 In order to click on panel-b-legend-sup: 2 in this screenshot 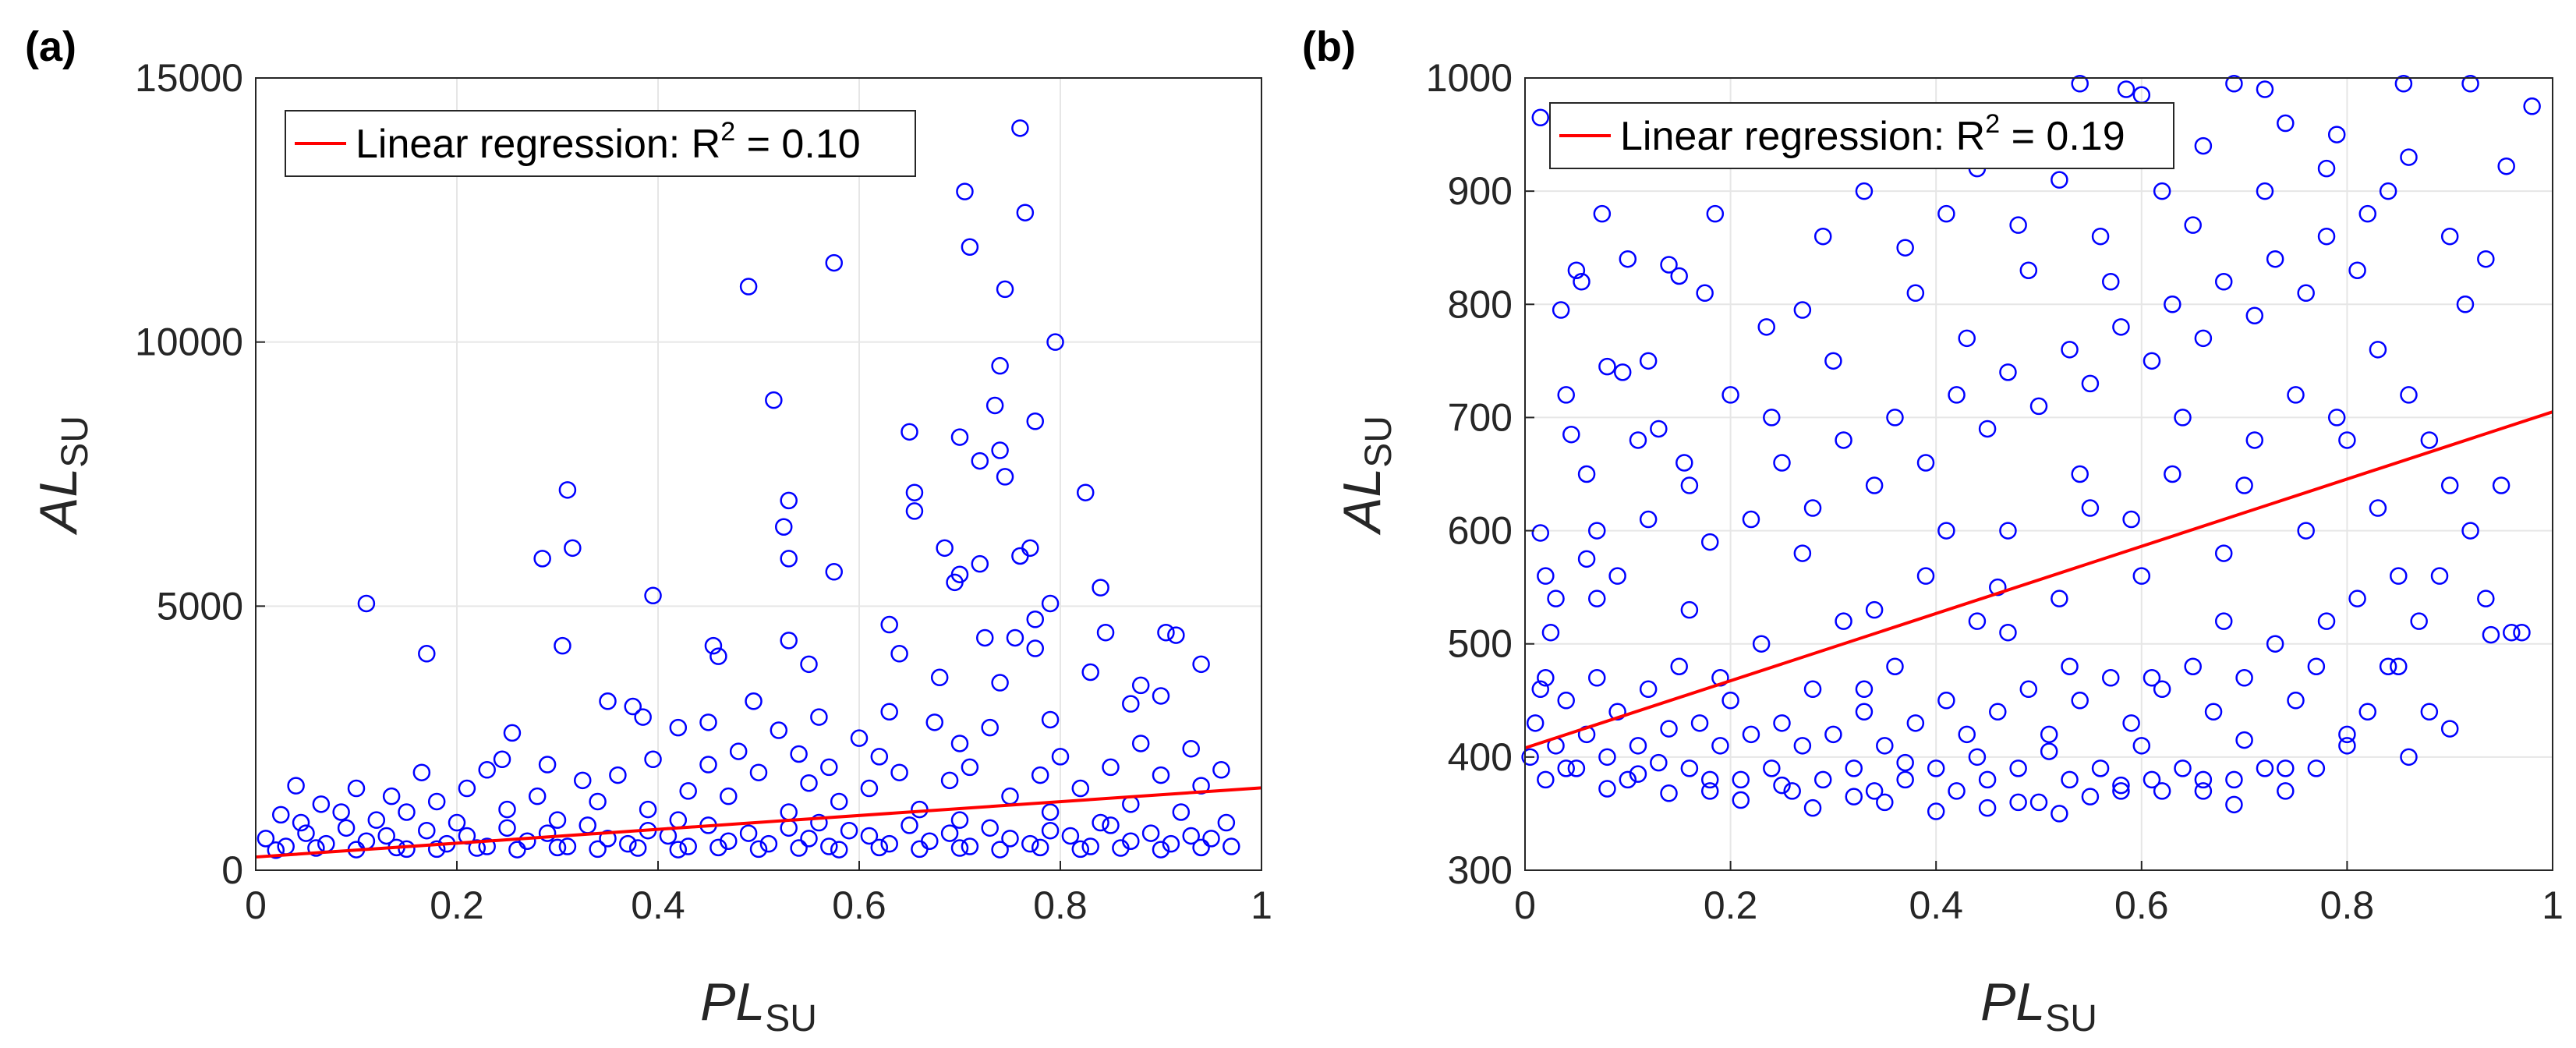, I will do `click(1992, 124)`.